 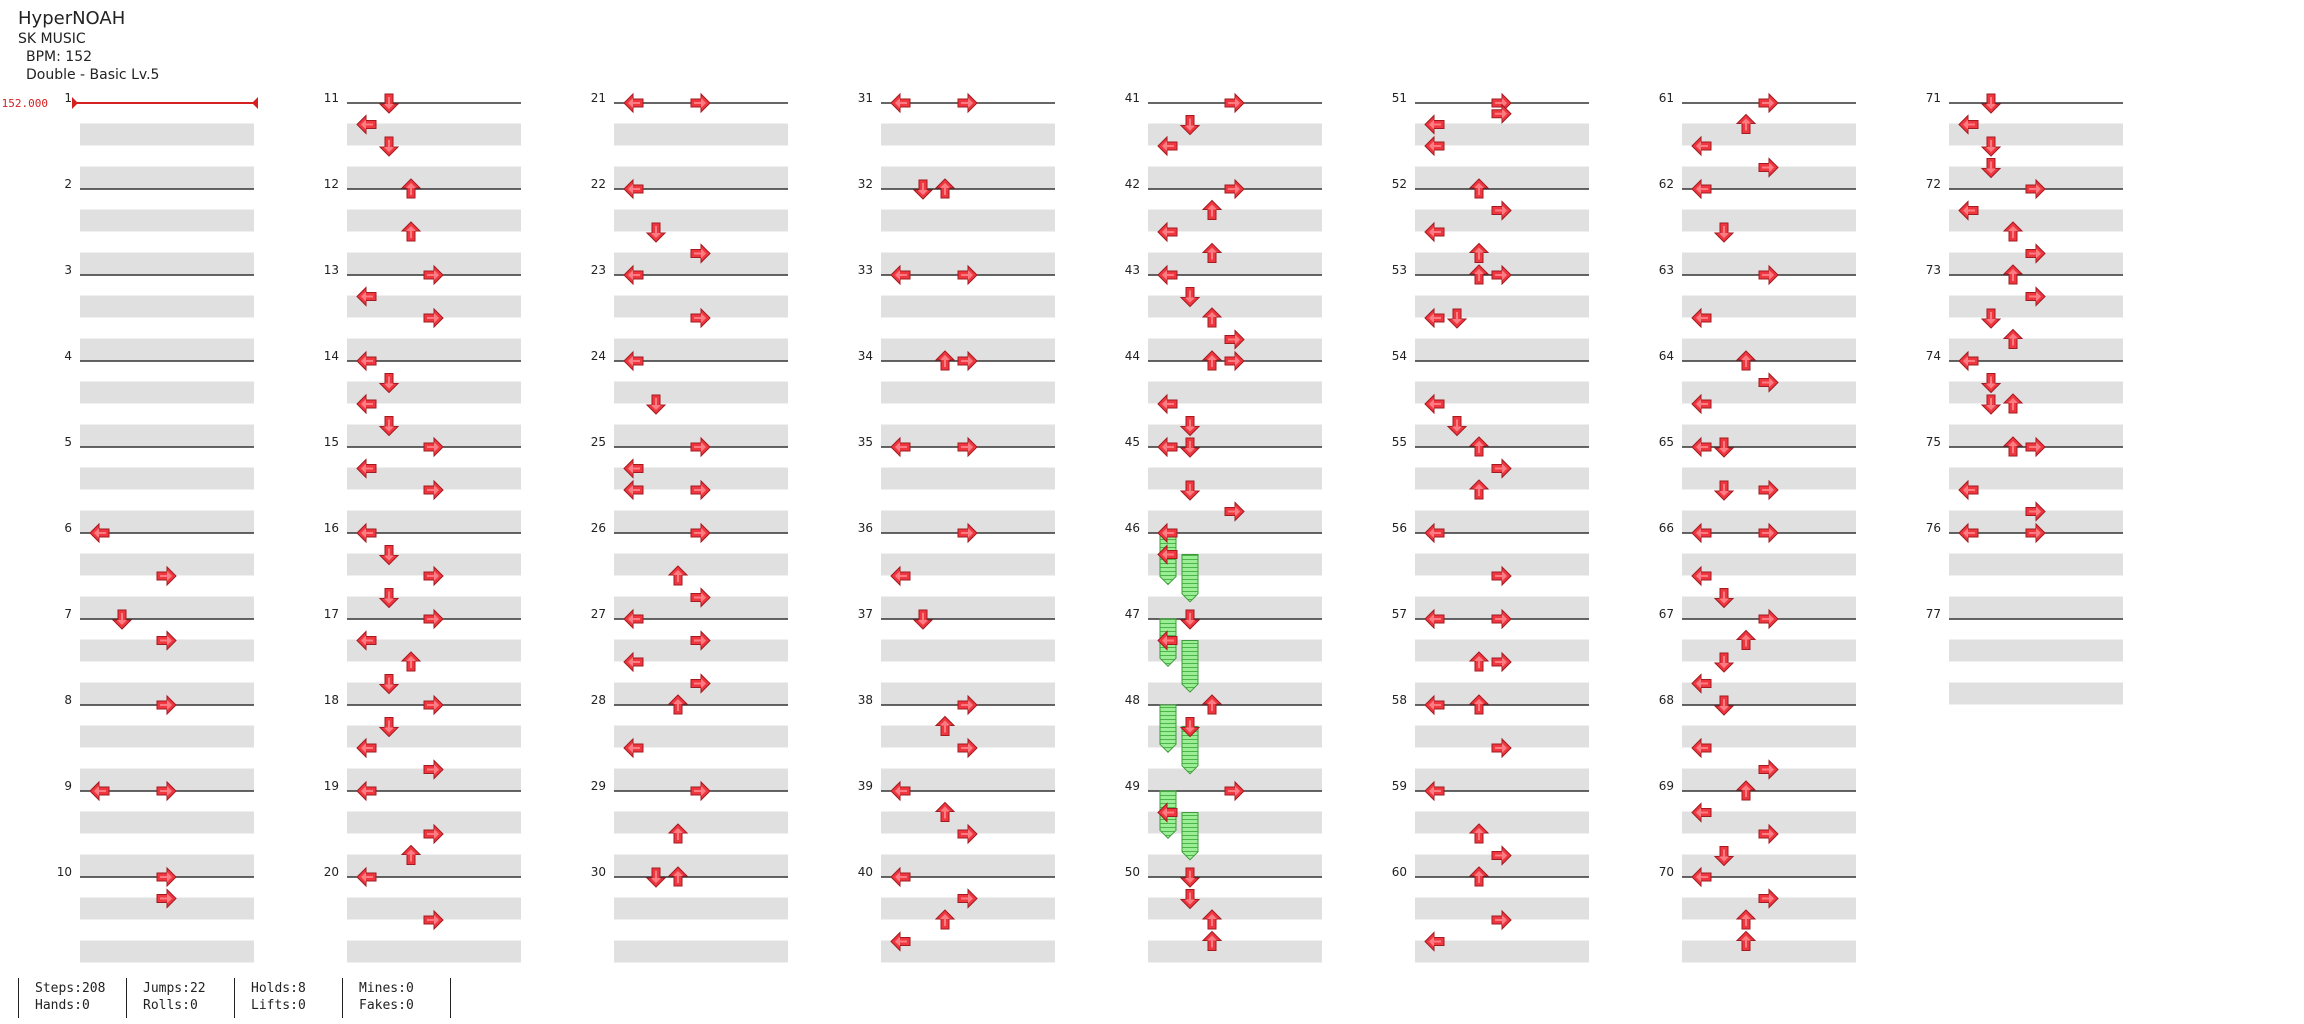 I want to click on measure-69: 69, so click(x=1757, y=828).